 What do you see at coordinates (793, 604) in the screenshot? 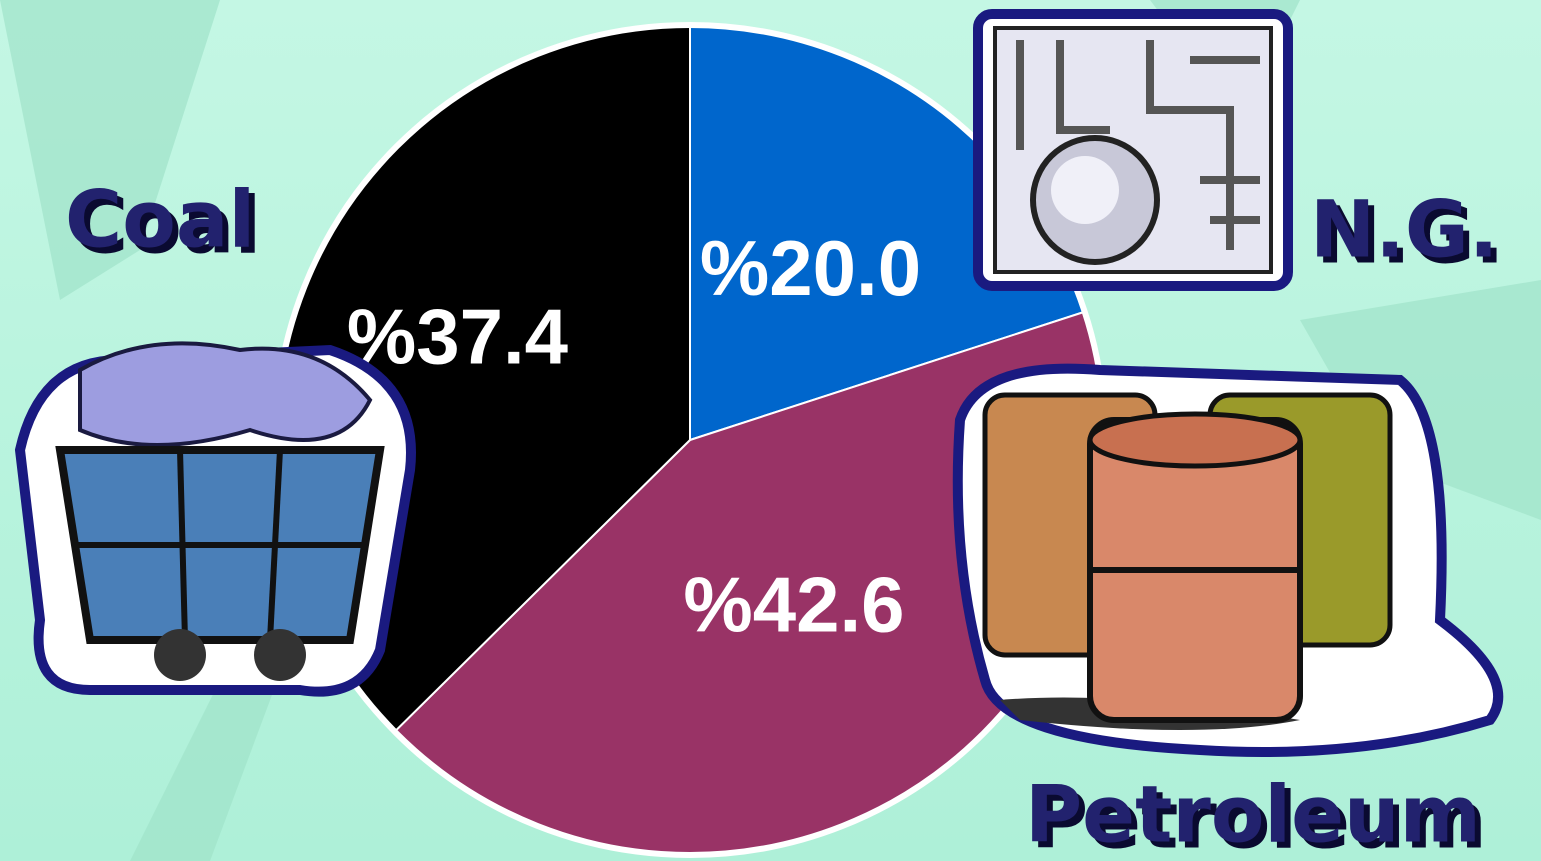
I see `value-label: %42.6` at bounding box center [793, 604].